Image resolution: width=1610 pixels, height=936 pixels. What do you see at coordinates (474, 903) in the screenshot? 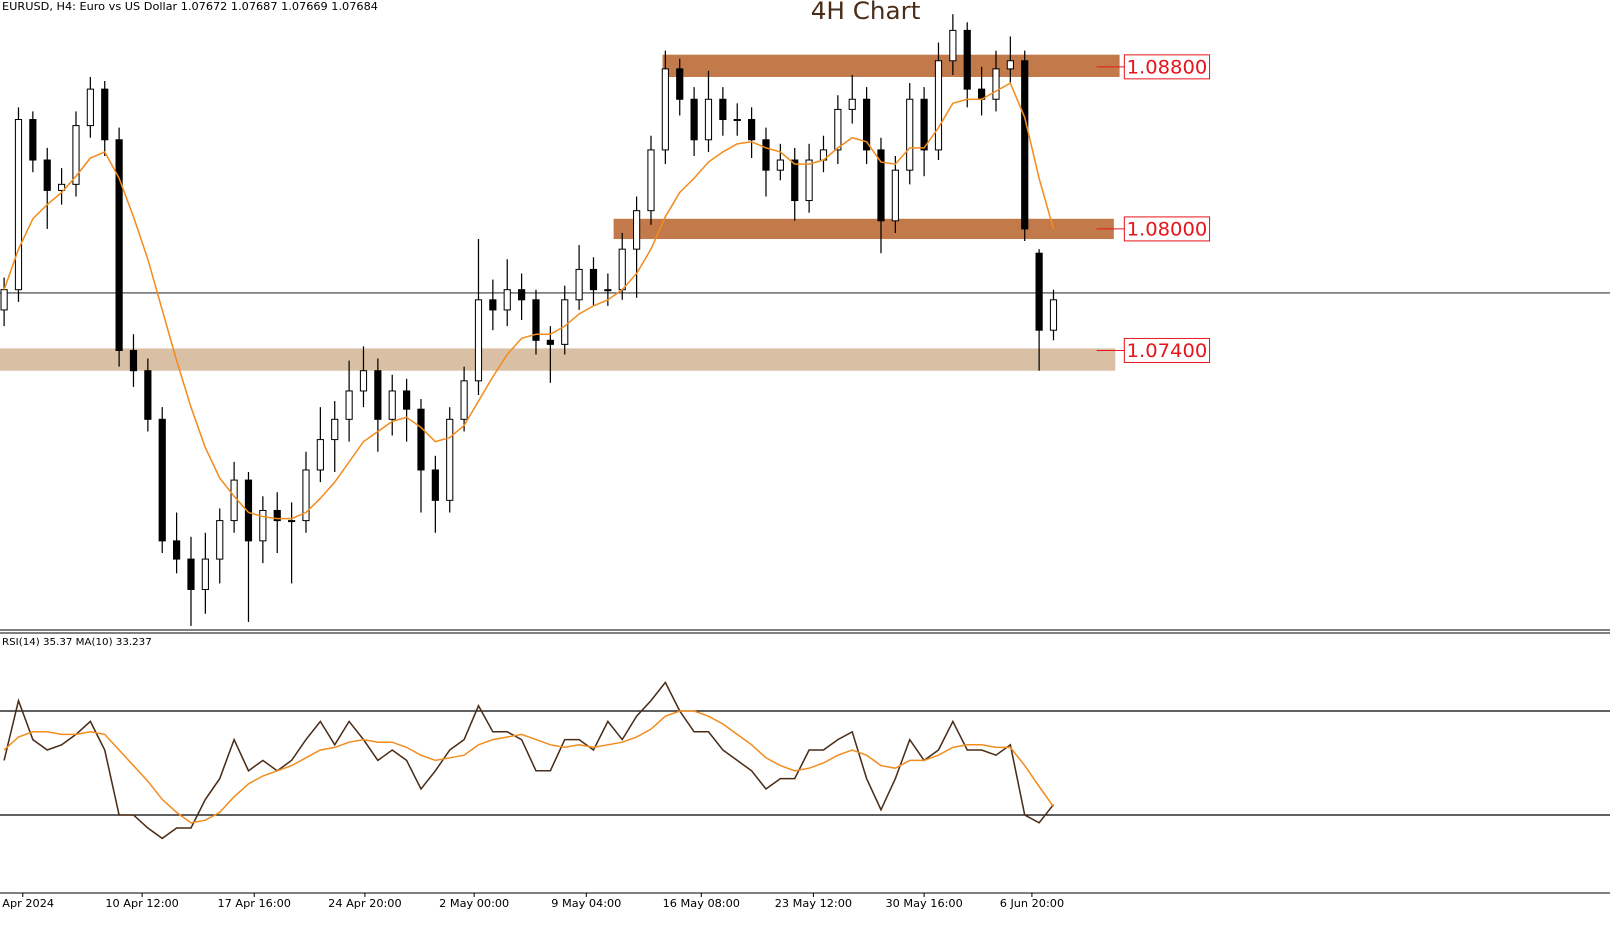
I see `x-tick-label: 2 May 00:00` at bounding box center [474, 903].